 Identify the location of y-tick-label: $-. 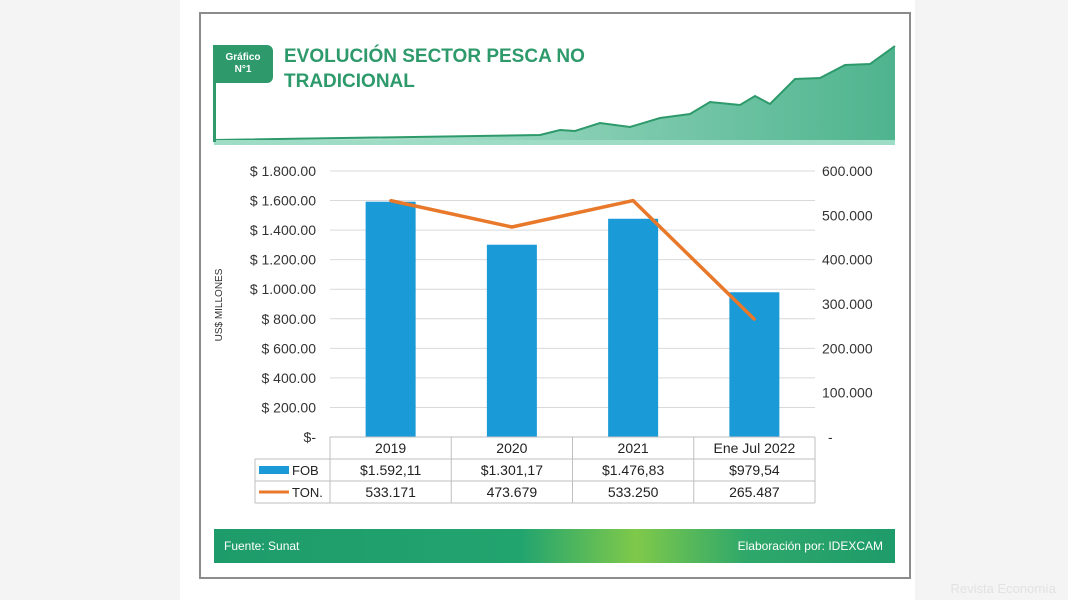
(310, 437).